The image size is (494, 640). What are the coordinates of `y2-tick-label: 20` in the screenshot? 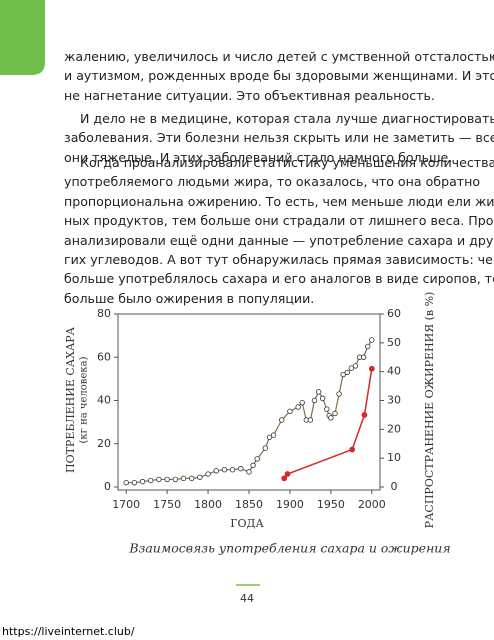 It's located at (394, 428).